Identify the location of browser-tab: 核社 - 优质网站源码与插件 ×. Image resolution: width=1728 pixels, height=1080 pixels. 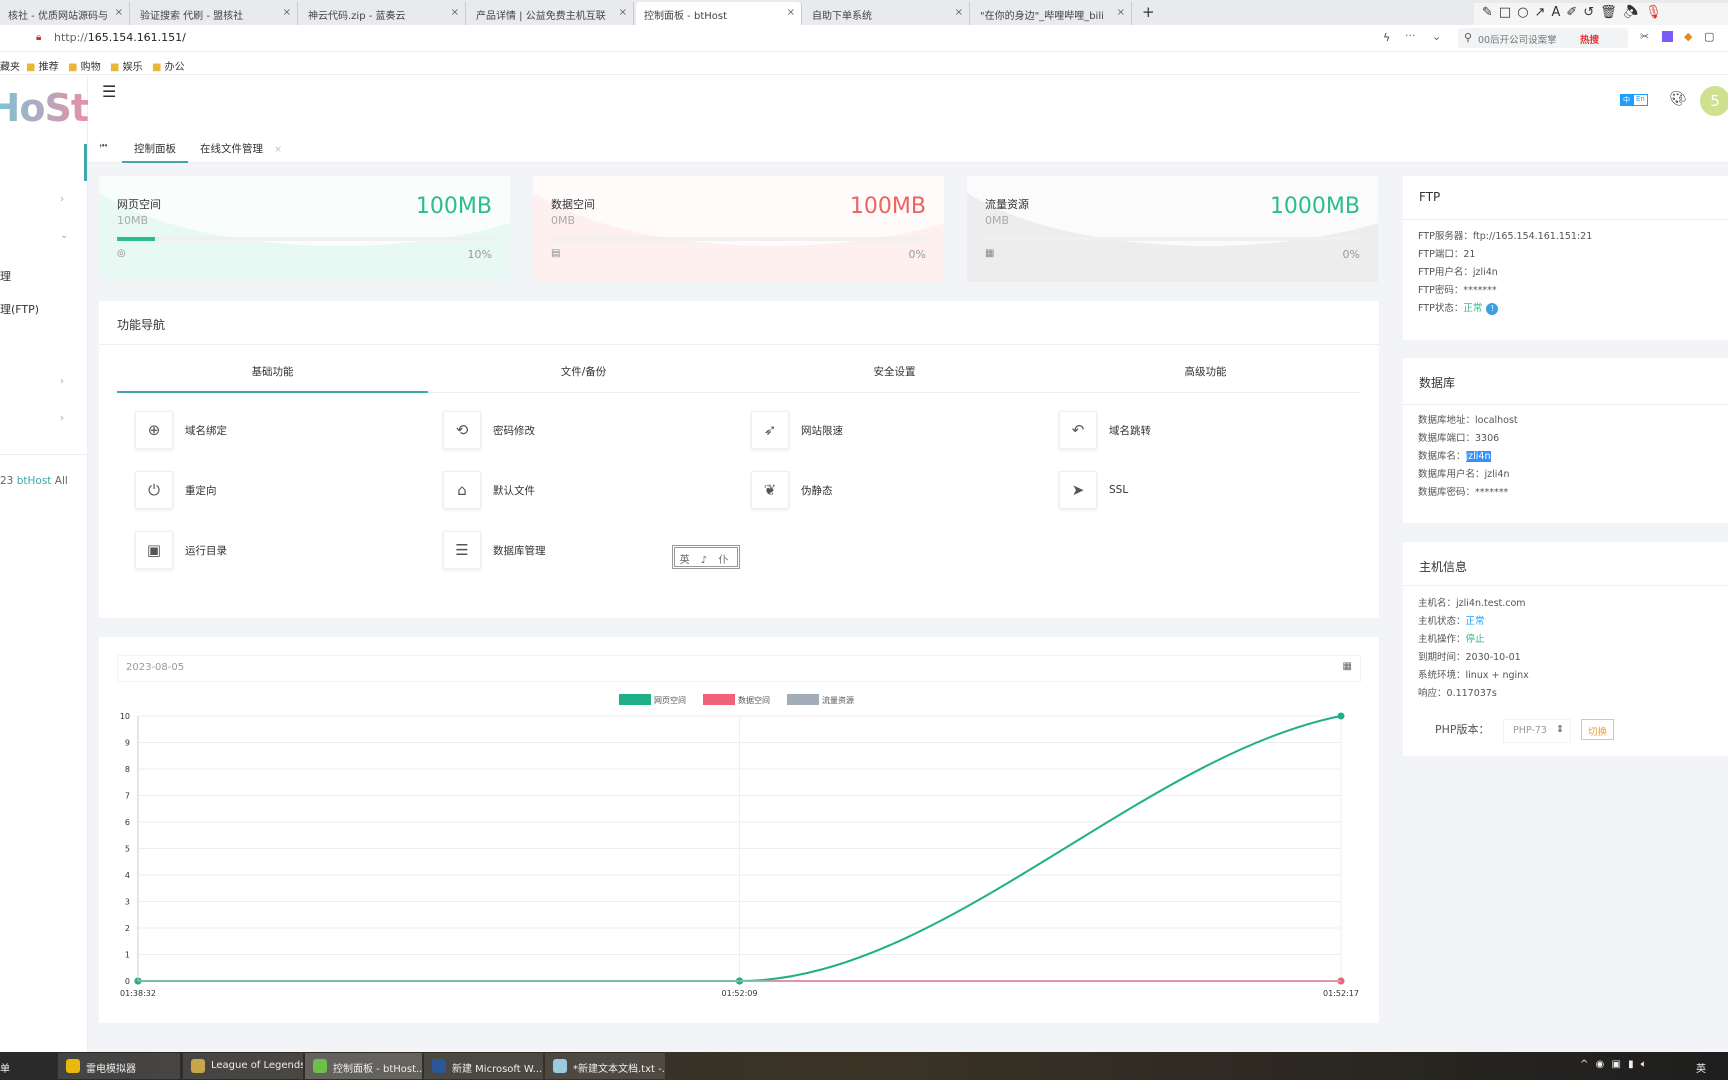
(65, 13).